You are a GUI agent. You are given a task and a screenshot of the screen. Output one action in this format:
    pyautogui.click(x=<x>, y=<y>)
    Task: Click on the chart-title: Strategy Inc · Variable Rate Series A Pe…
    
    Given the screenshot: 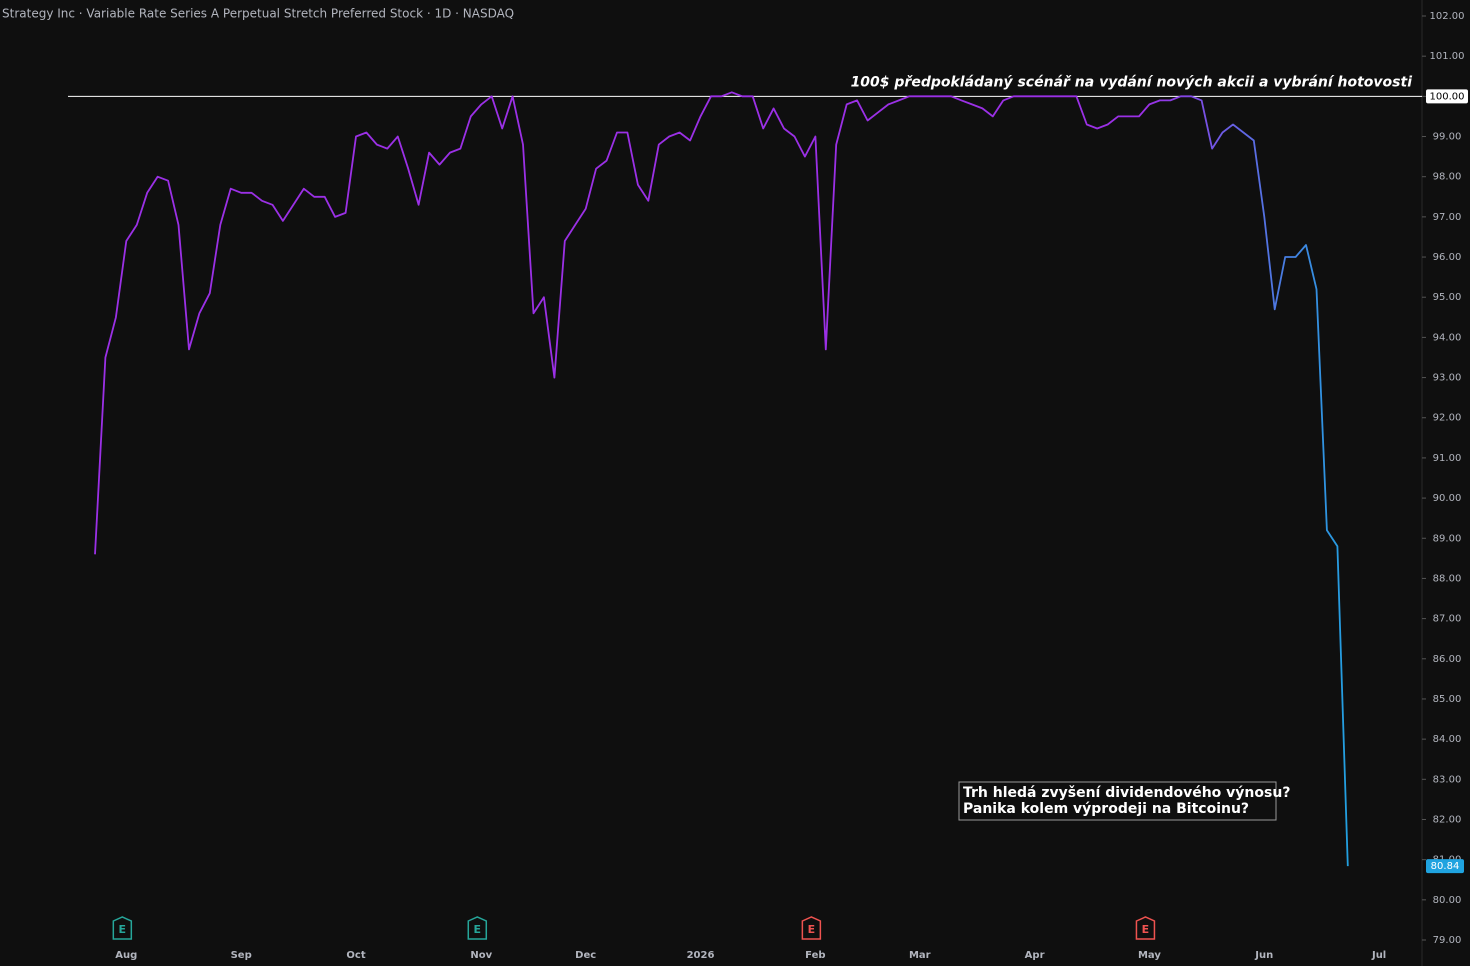 What is the action you would take?
    pyautogui.click(x=258, y=14)
    